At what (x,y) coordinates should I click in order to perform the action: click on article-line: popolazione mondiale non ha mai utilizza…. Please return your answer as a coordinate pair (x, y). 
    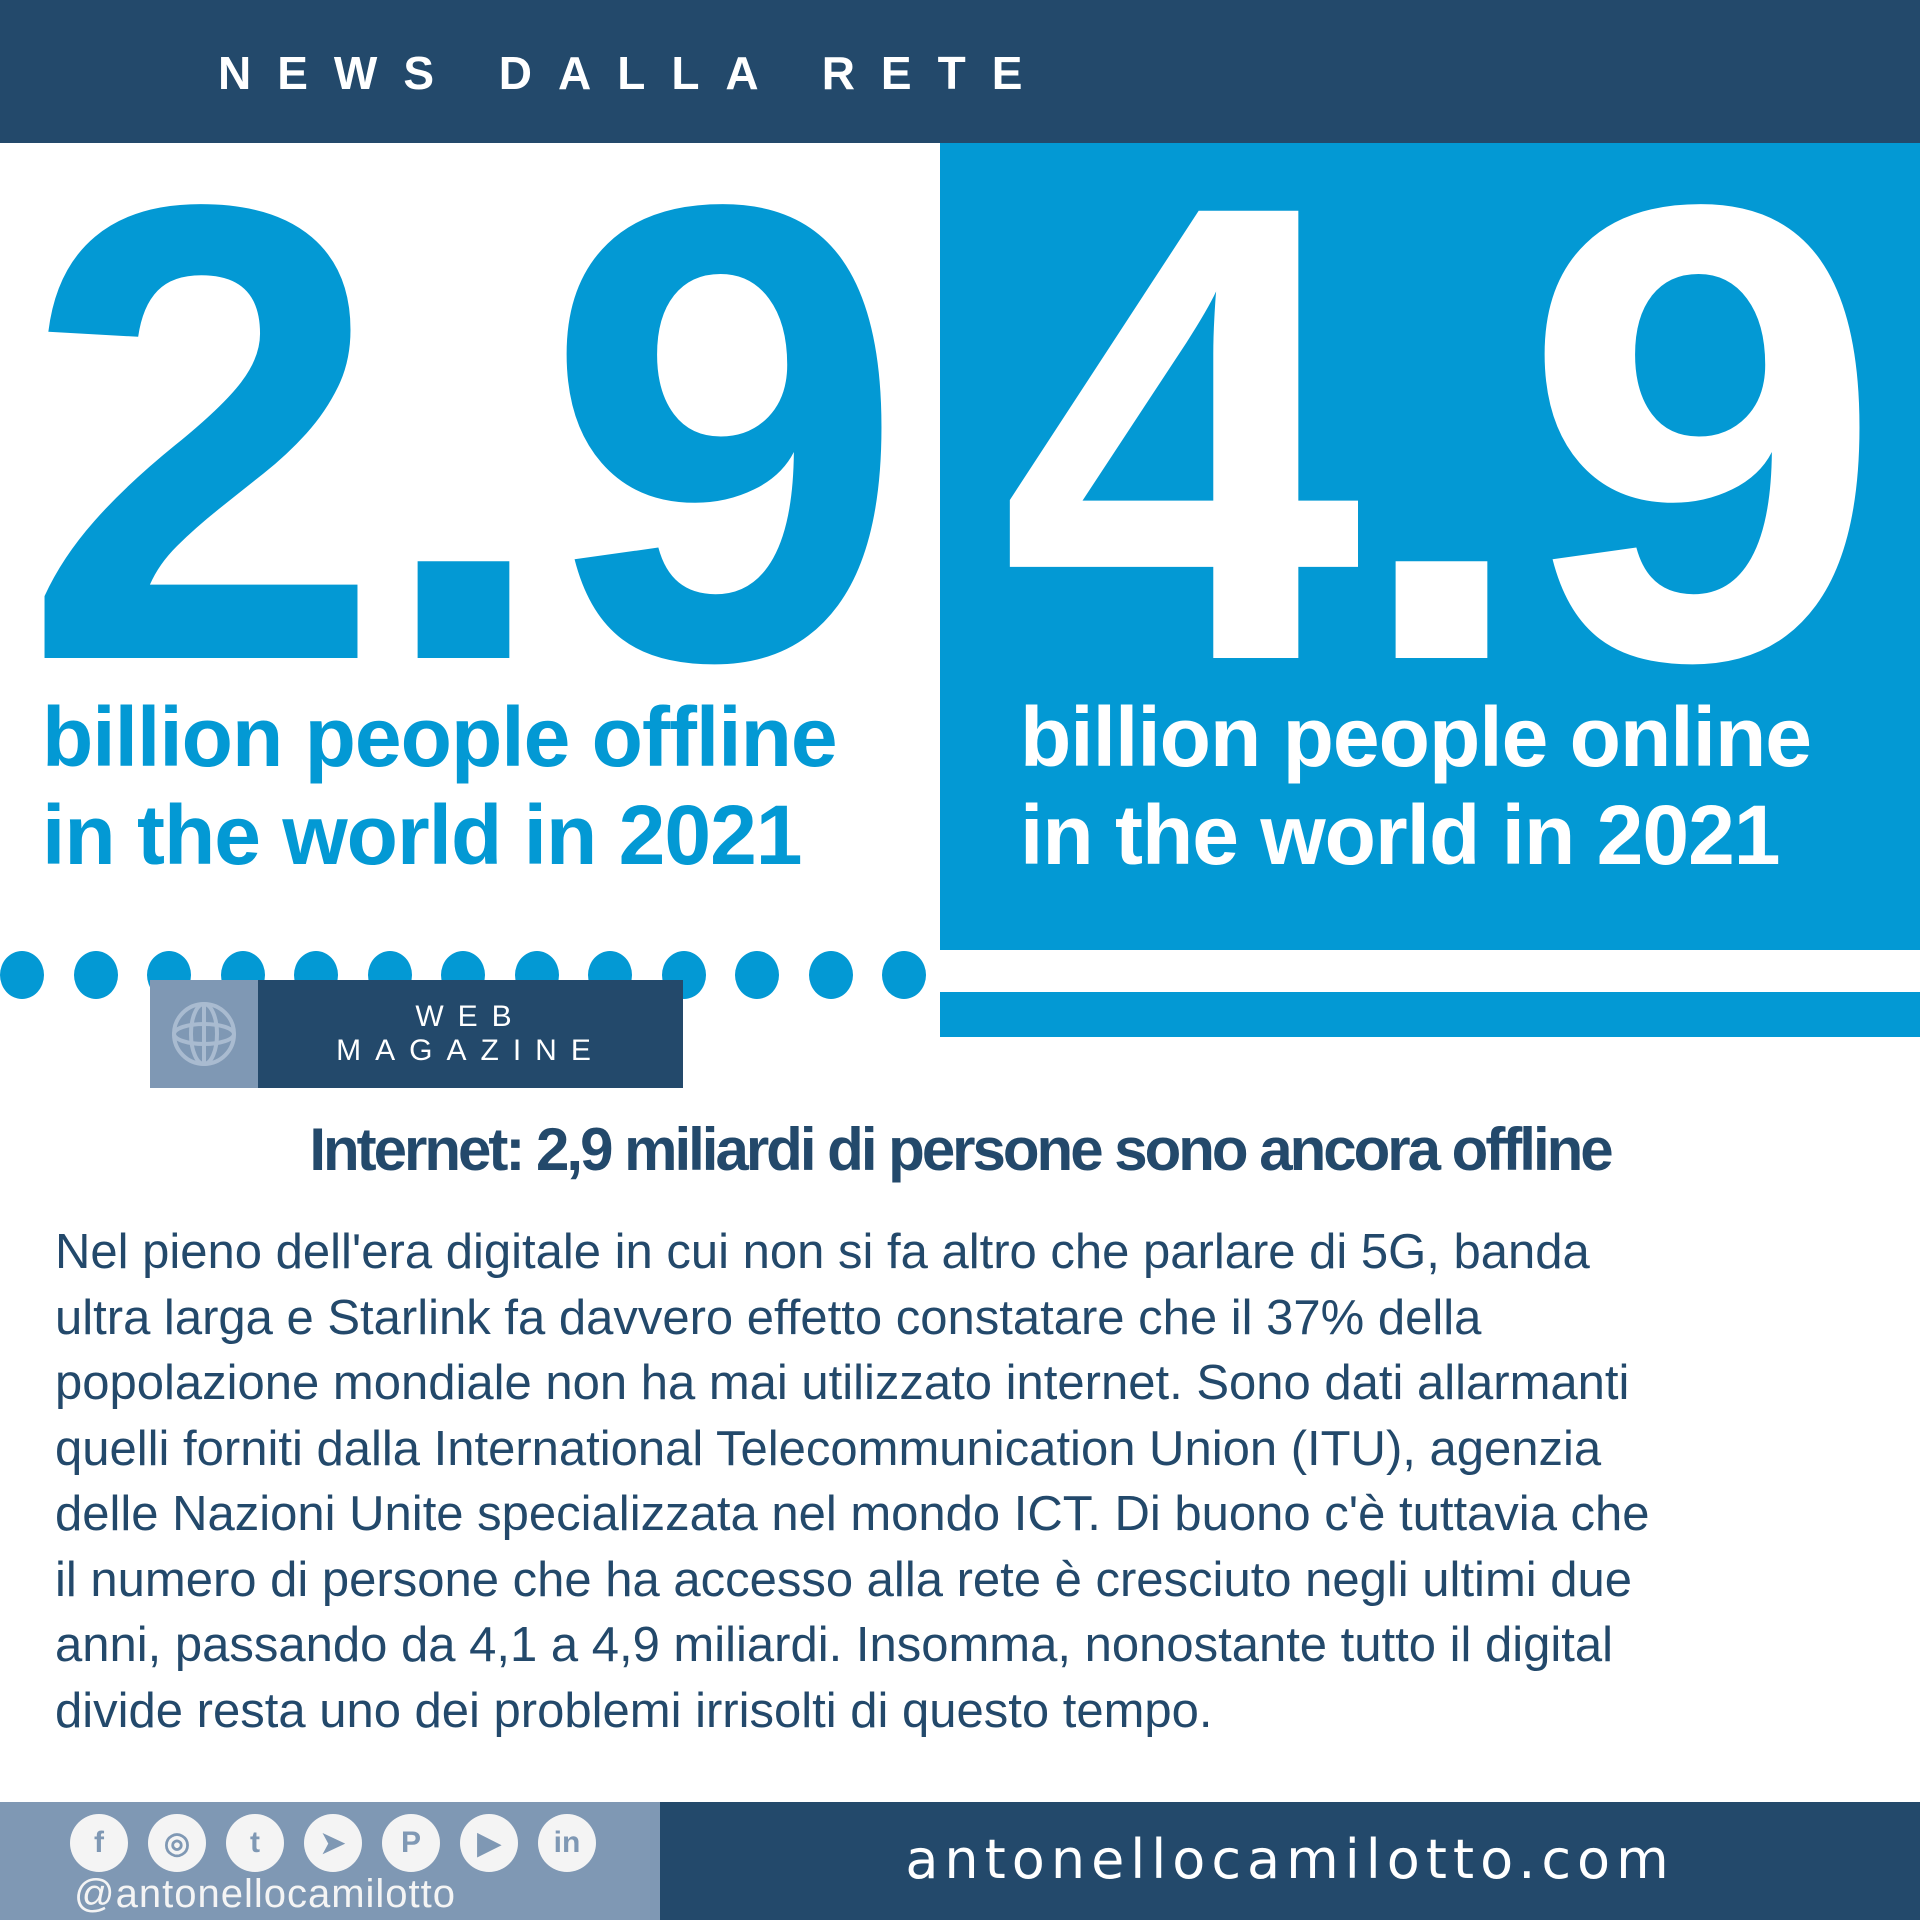
    Looking at the image, I should click on (842, 1383).